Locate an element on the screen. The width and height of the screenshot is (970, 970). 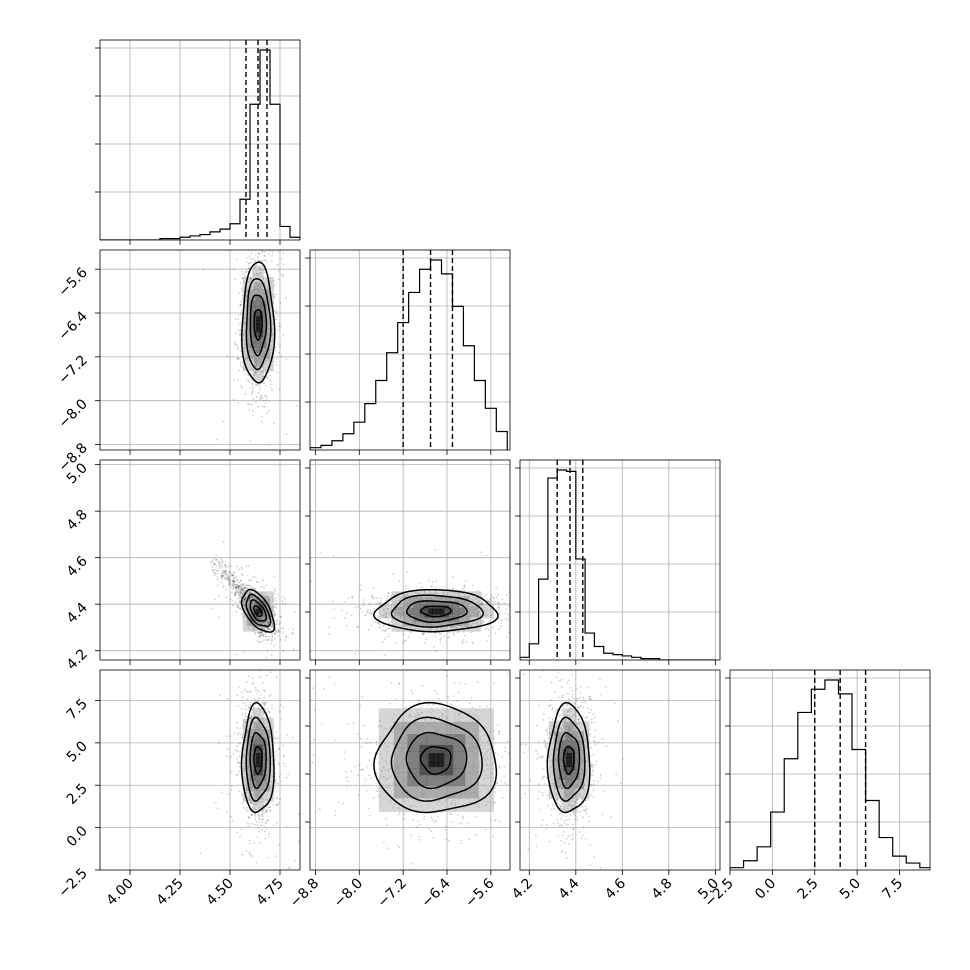
y-tick-label: 2.5 is located at coordinates (77, 794).